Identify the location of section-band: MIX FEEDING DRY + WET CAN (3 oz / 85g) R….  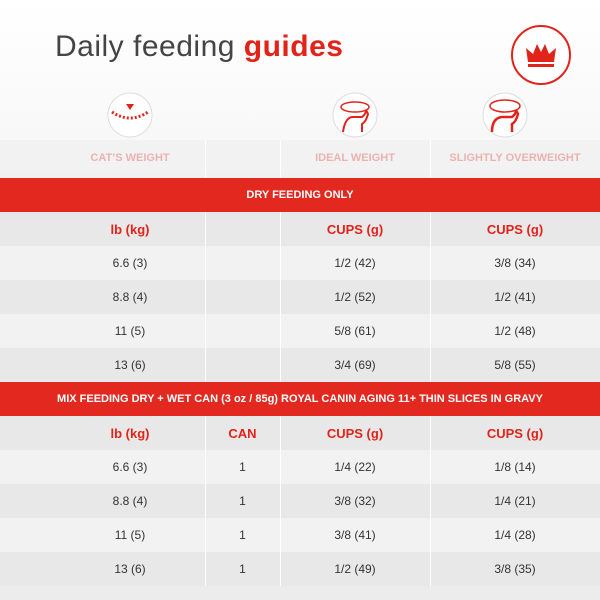
(300, 399).